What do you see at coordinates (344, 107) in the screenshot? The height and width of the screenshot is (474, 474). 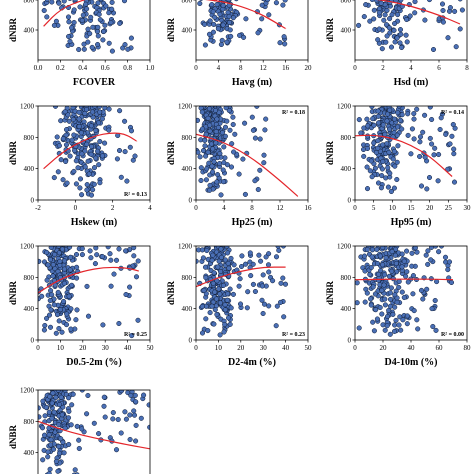 I see `y-tick-label: 1200` at bounding box center [344, 107].